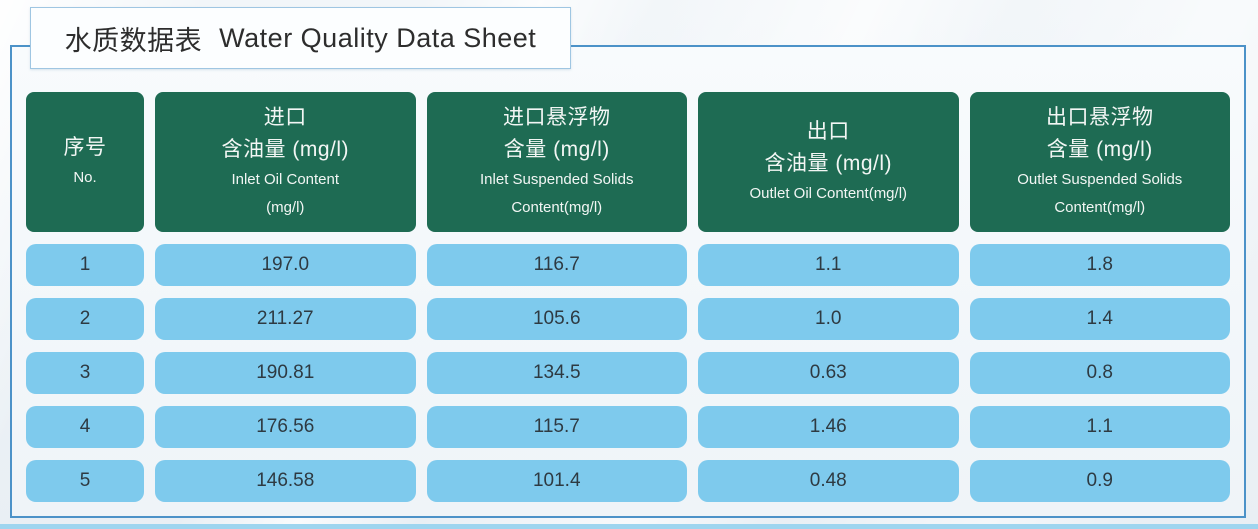 This screenshot has height=529, width=1258. Describe the element at coordinates (285, 179) in the screenshot. I see `header-en-line: Inlet Oil Content` at that location.